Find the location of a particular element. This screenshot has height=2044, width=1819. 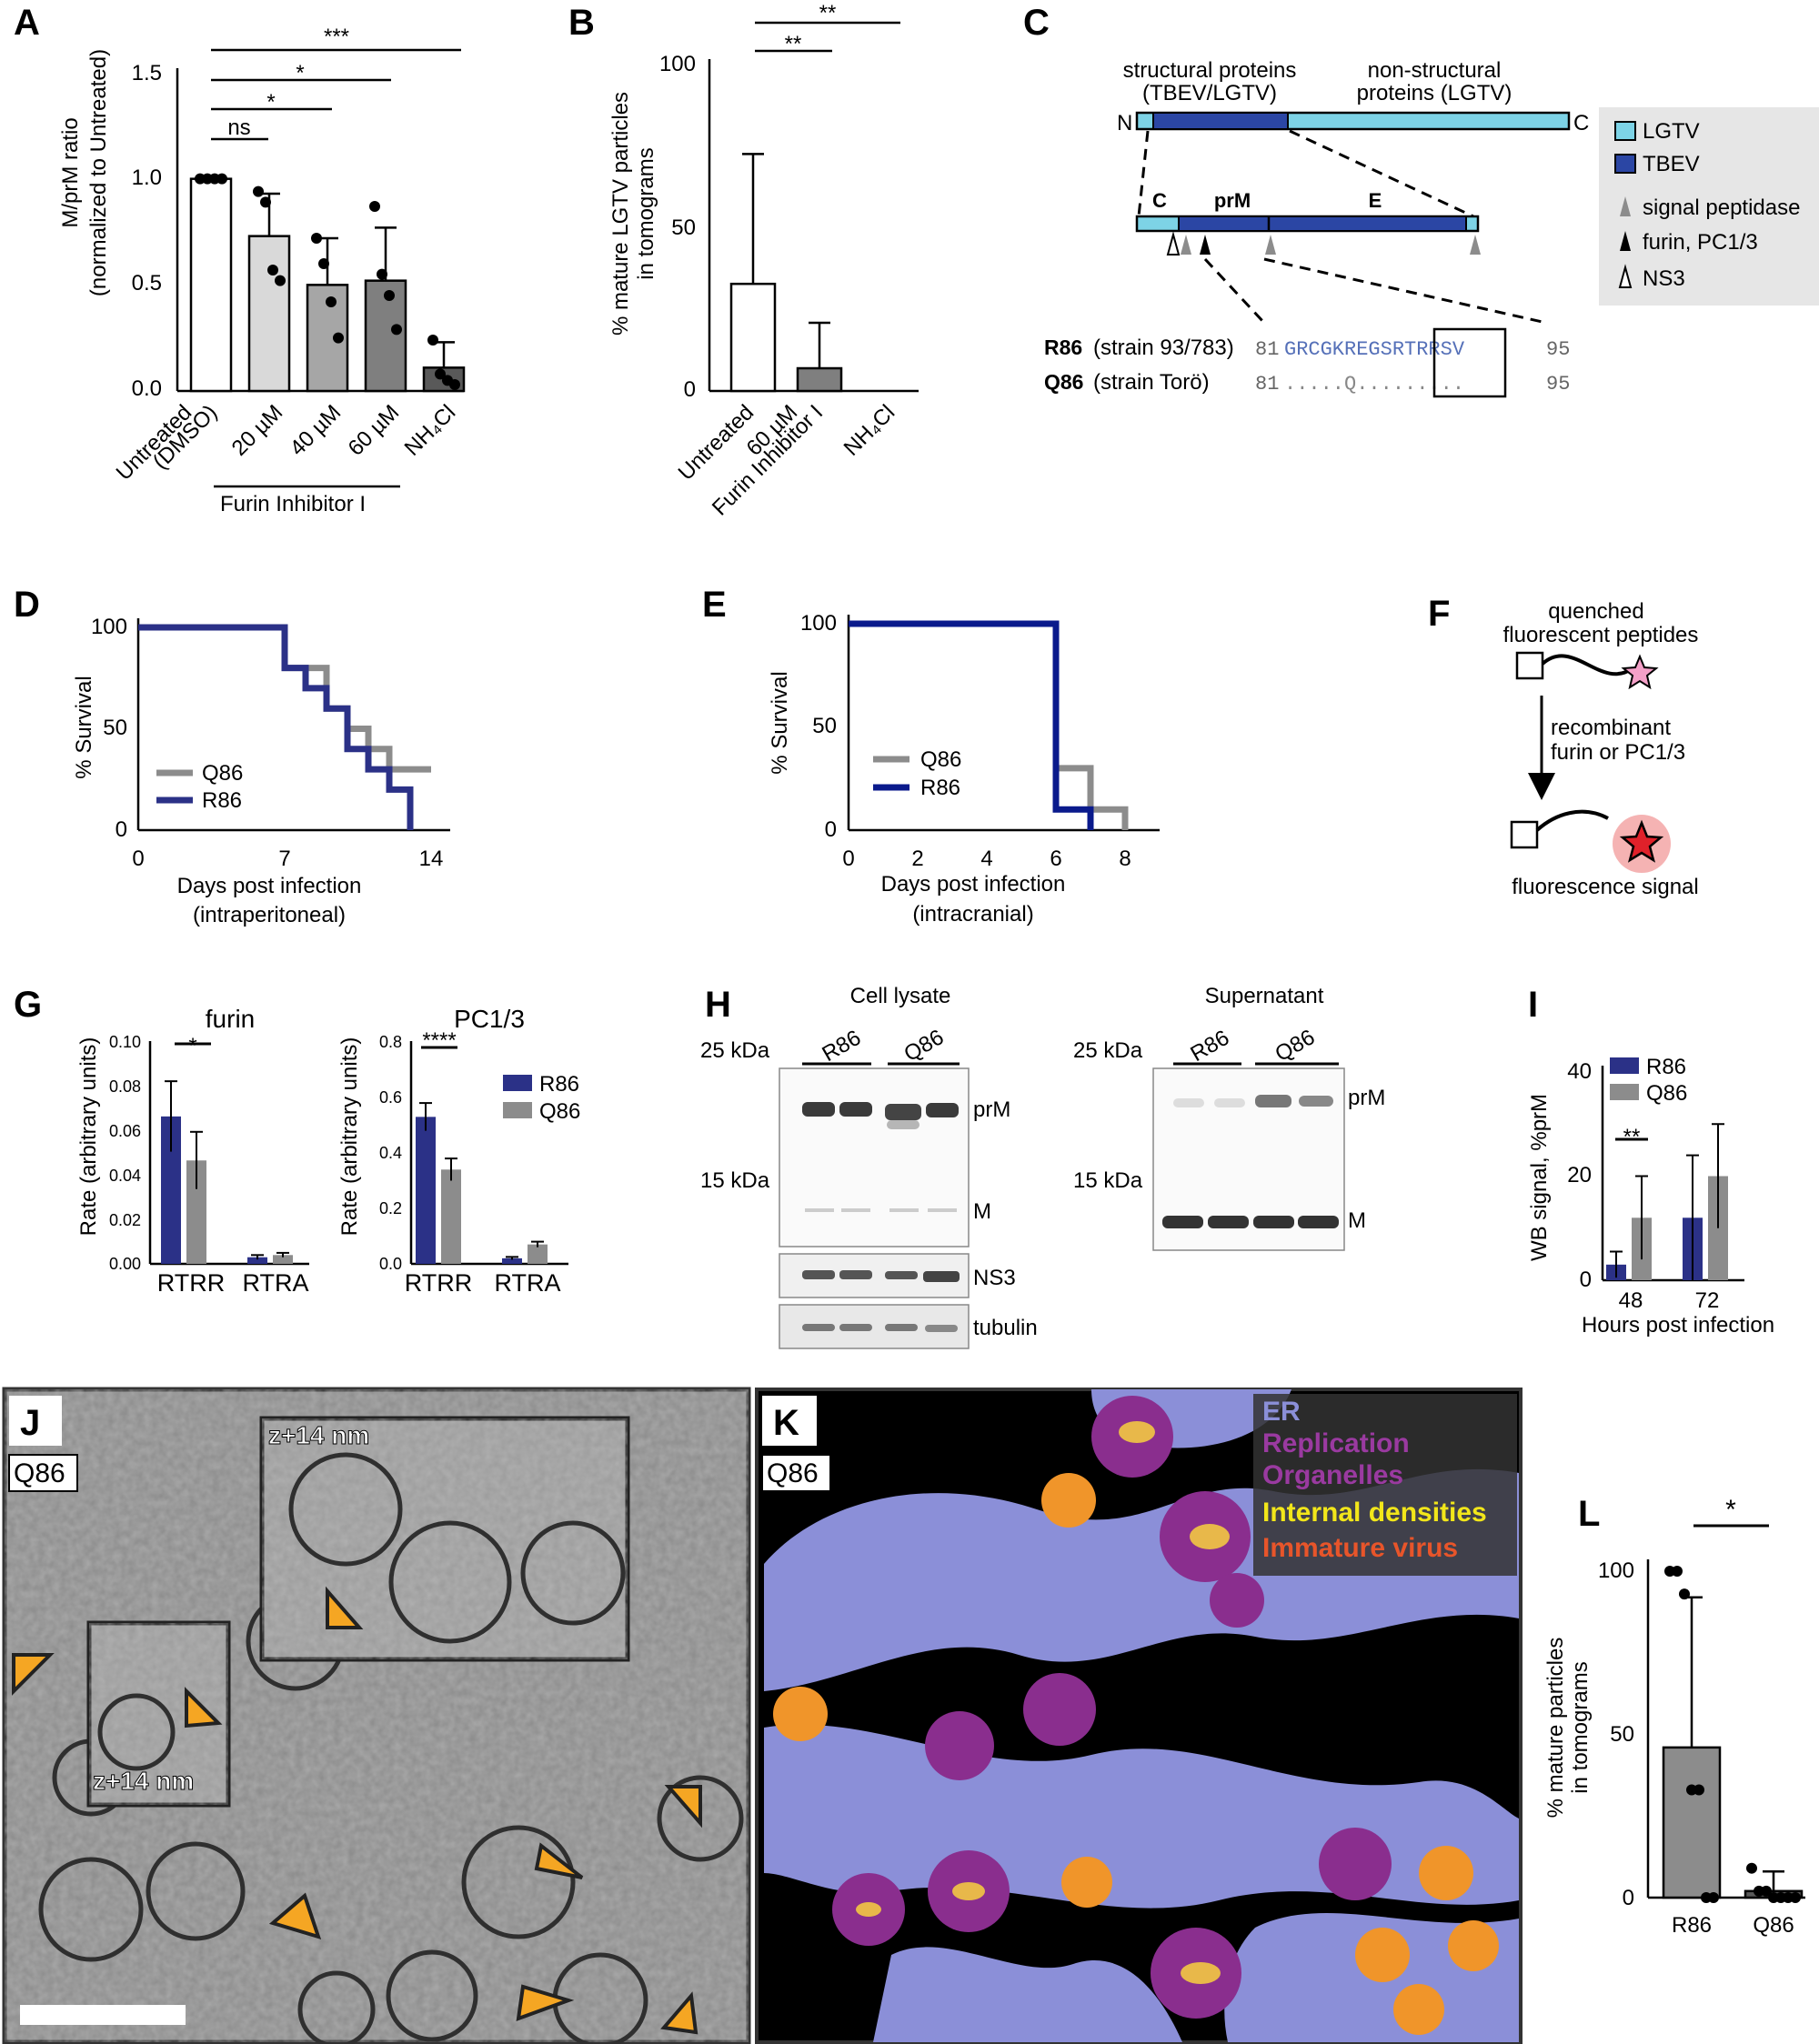

zoom-dash-right is located at coordinates (1381, 173).